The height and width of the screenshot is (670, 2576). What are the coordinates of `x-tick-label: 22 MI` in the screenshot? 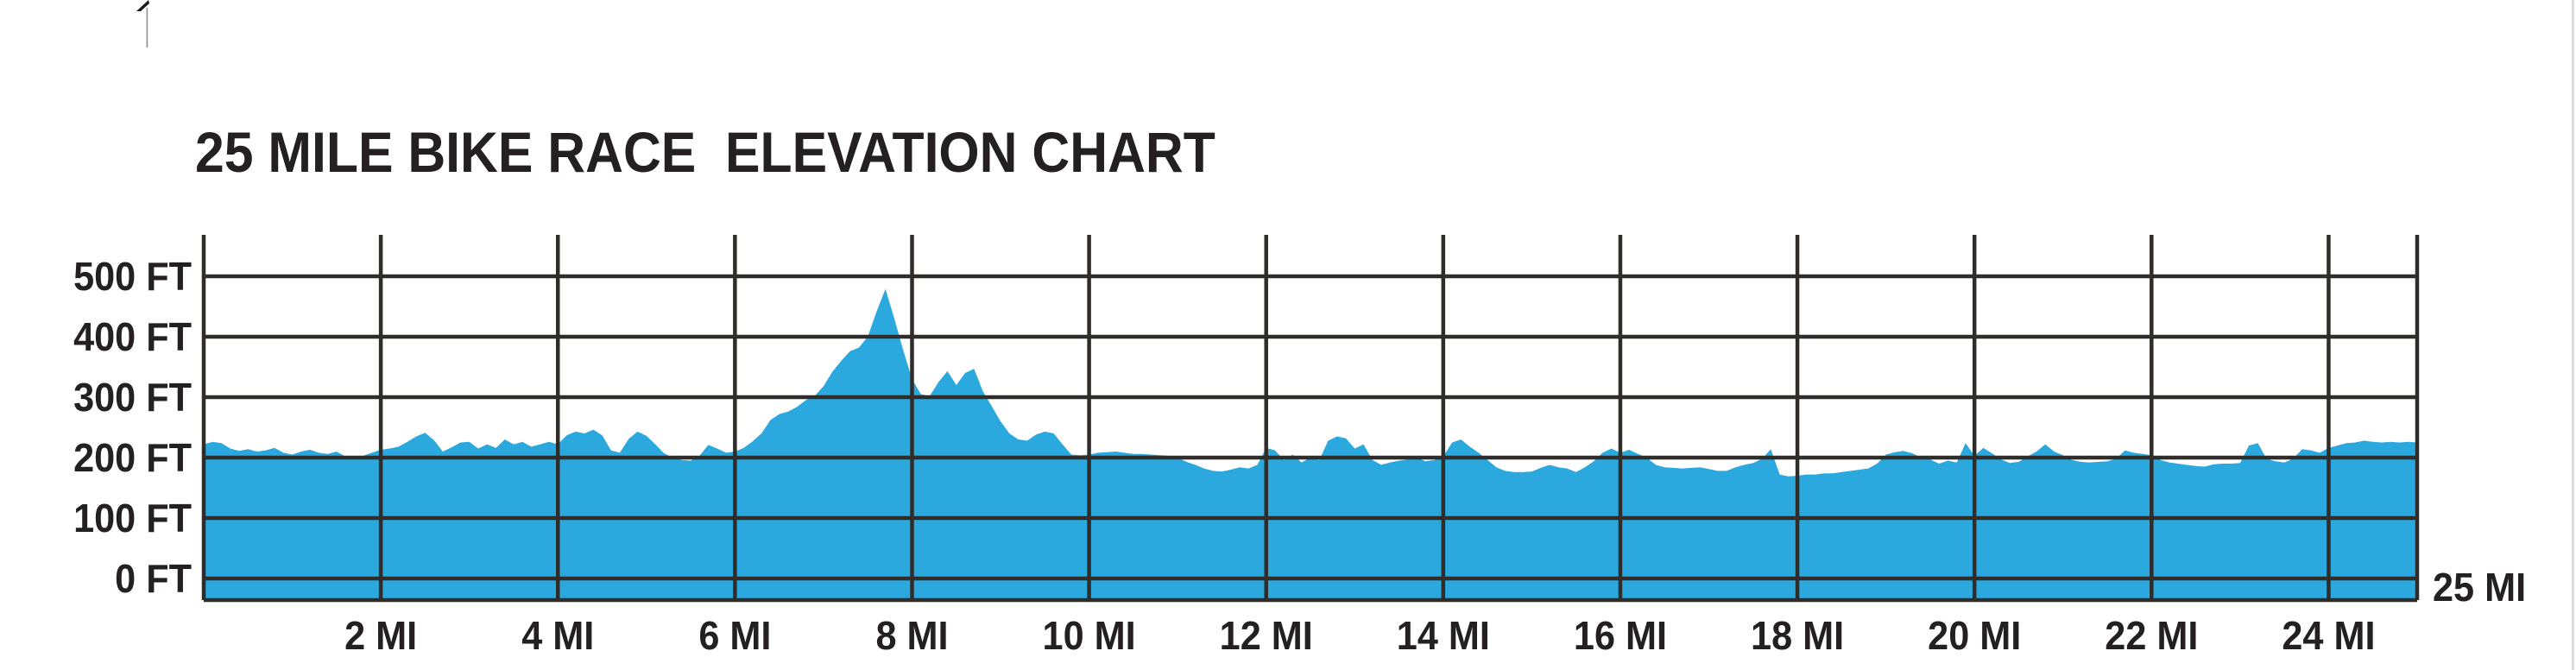 It's located at (2151, 636).